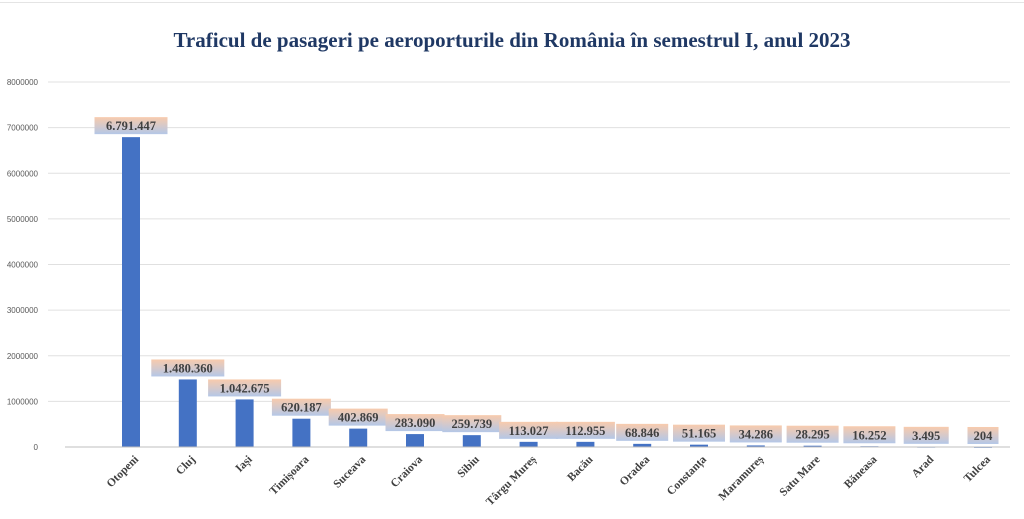 The image size is (1024, 519). I want to click on data-label: 16.252, so click(869, 435).